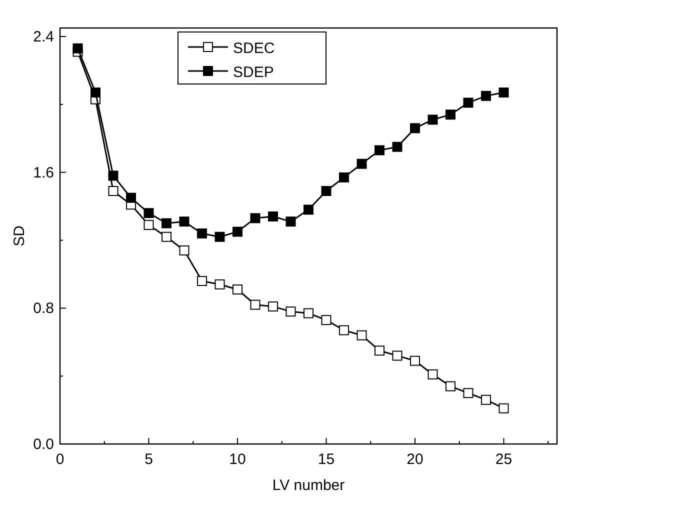 This screenshot has height=517, width=675. What do you see at coordinates (43, 173) in the screenshot?
I see `y-tick-label: 1.6` at bounding box center [43, 173].